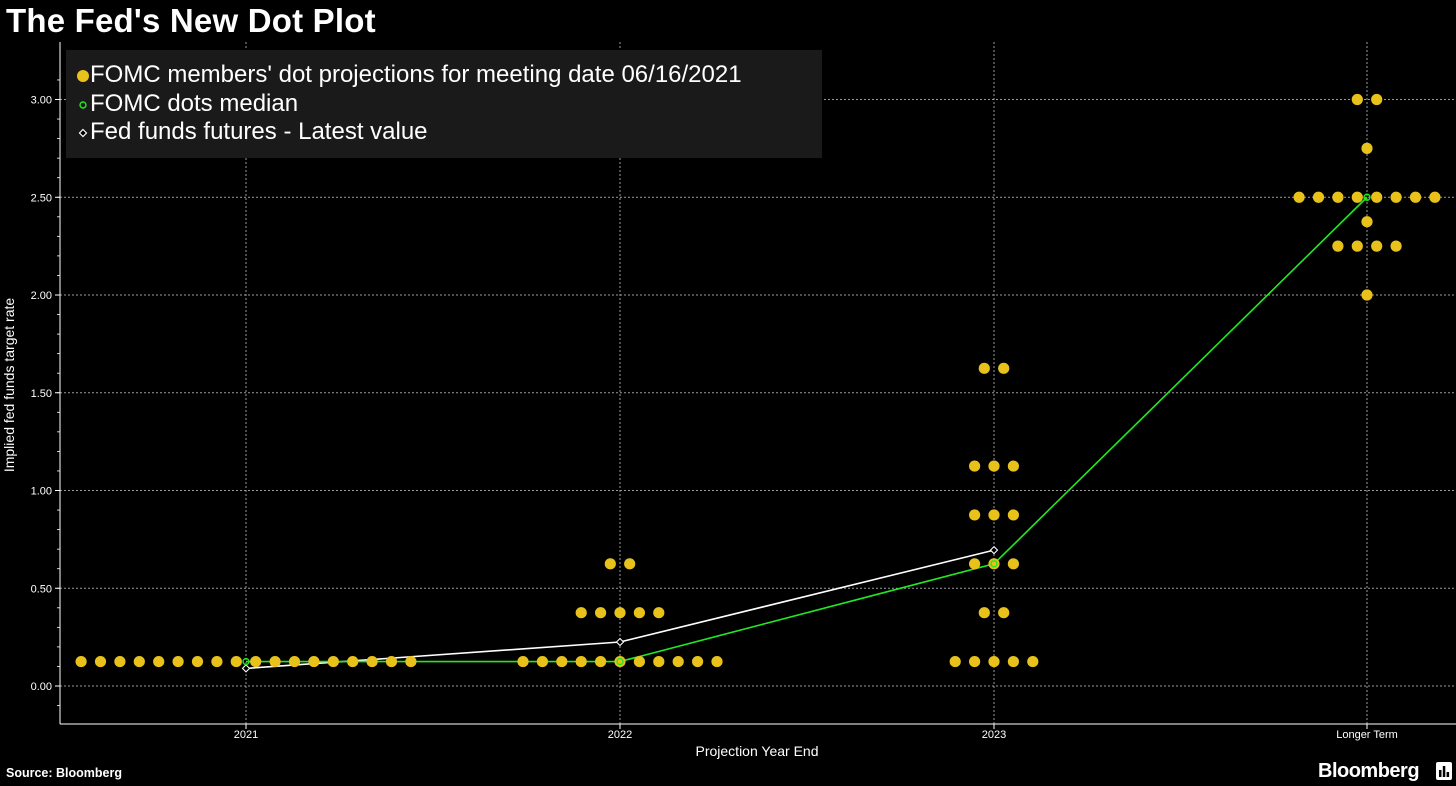 This screenshot has width=1456, height=786. What do you see at coordinates (41, 101) in the screenshot?
I see `y-tick-label: 3.00` at bounding box center [41, 101].